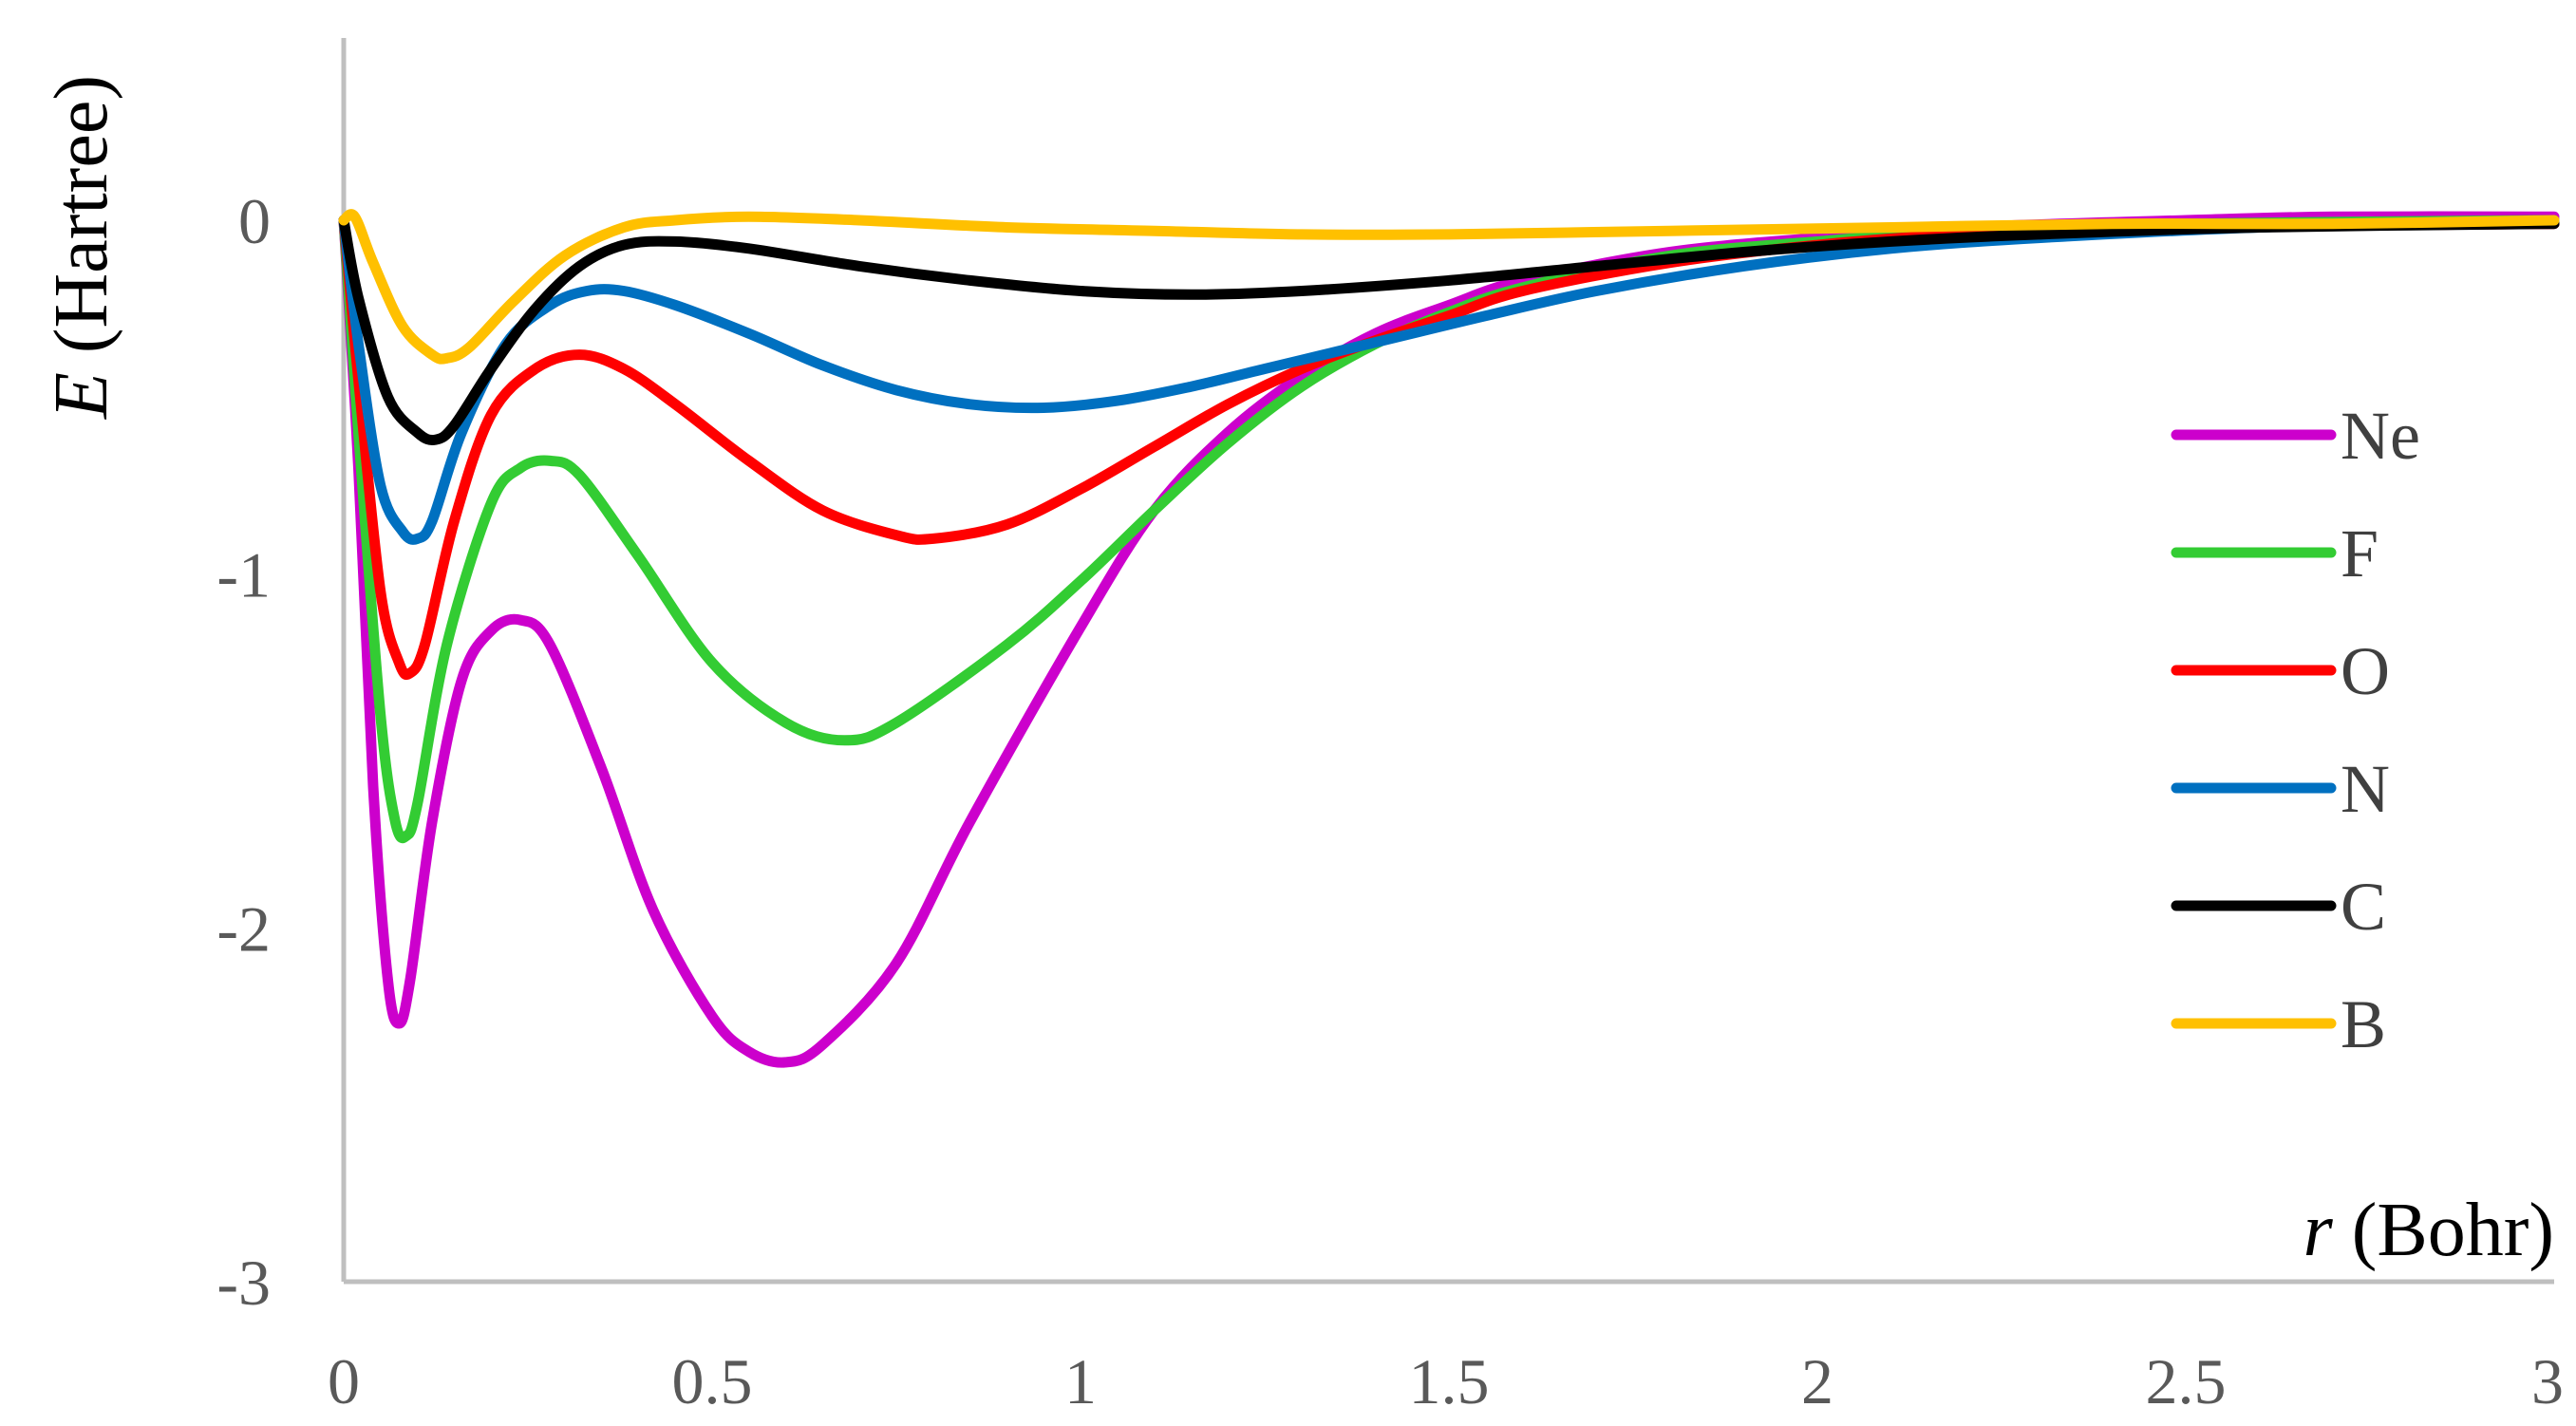 The height and width of the screenshot is (1426, 2576). Describe the element at coordinates (1080, 1381) in the screenshot. I see `x-tick-label: 1` at that location.